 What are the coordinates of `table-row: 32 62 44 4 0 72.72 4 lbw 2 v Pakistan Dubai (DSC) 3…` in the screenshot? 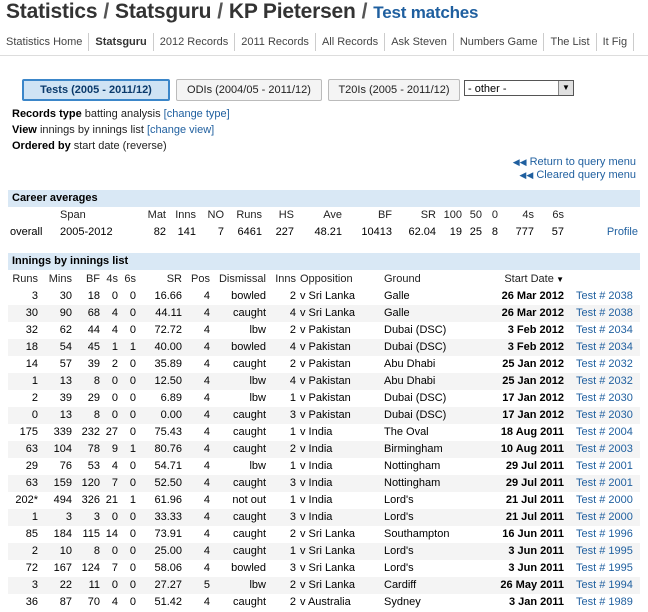 It's located at (324, 330).